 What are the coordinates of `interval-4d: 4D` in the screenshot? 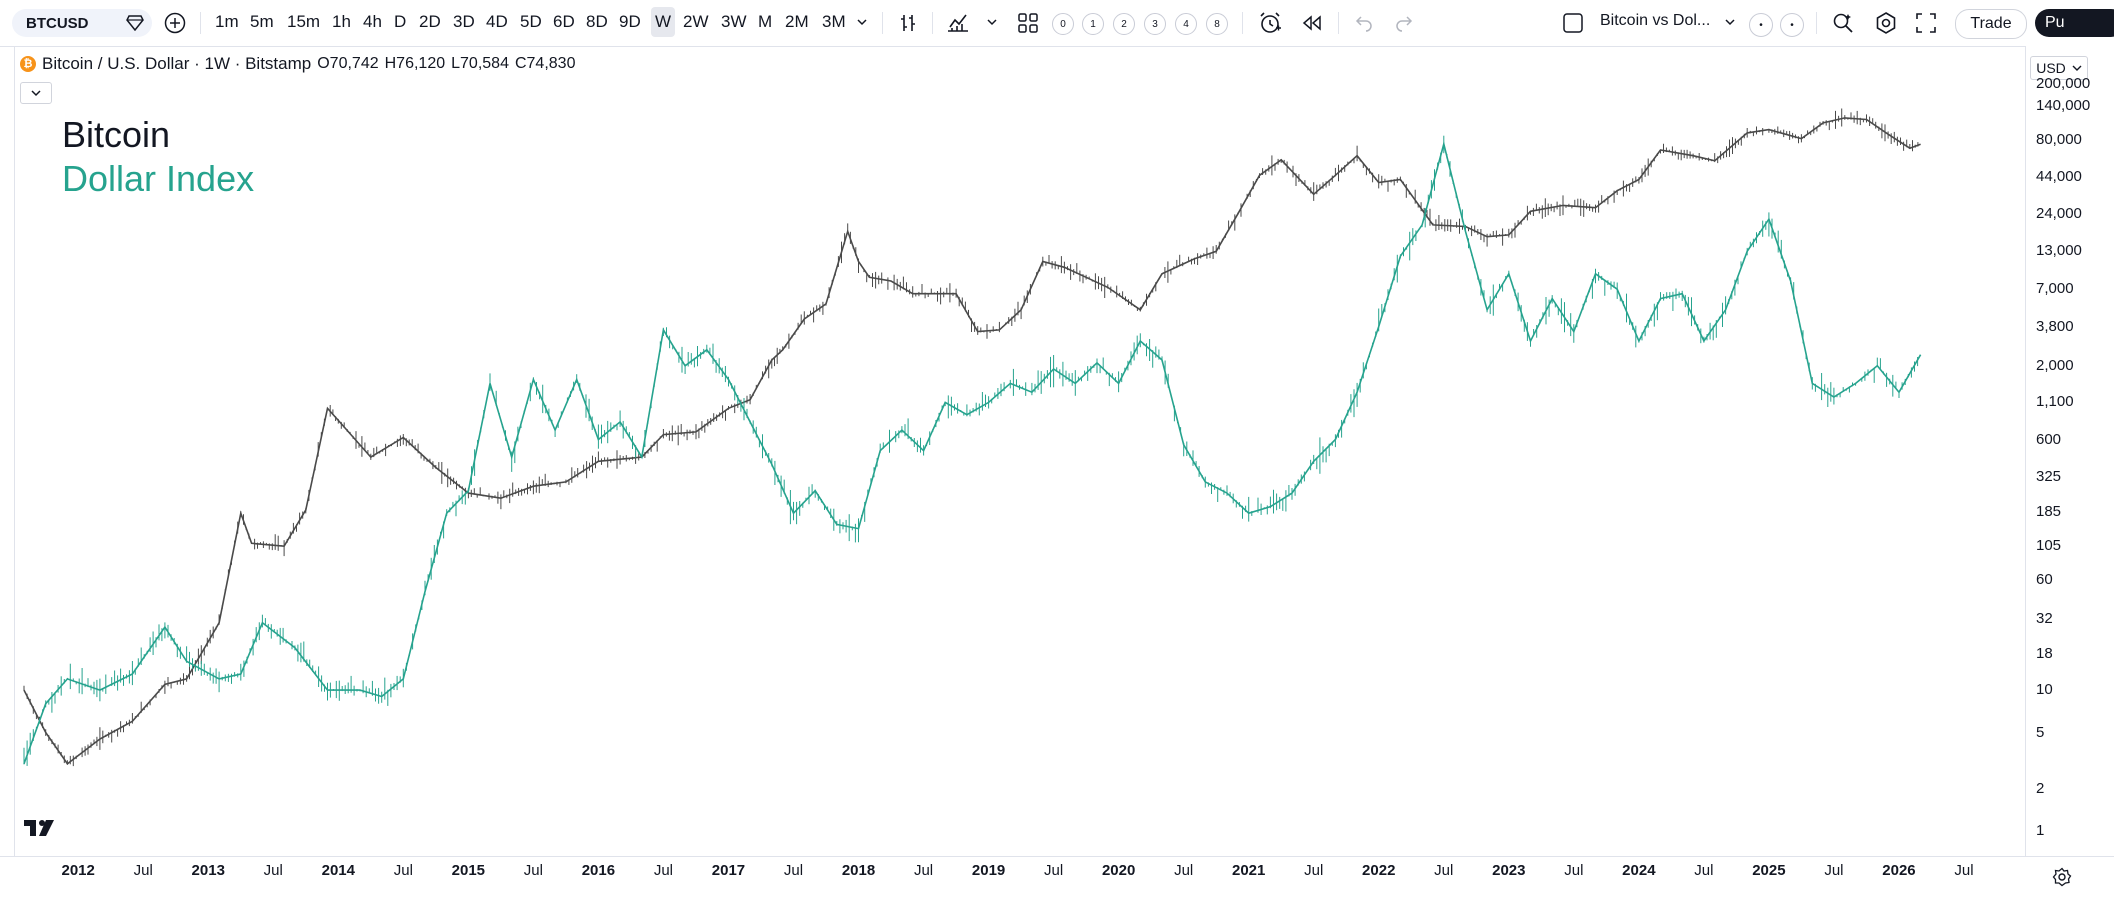 It's located at (497, 21).